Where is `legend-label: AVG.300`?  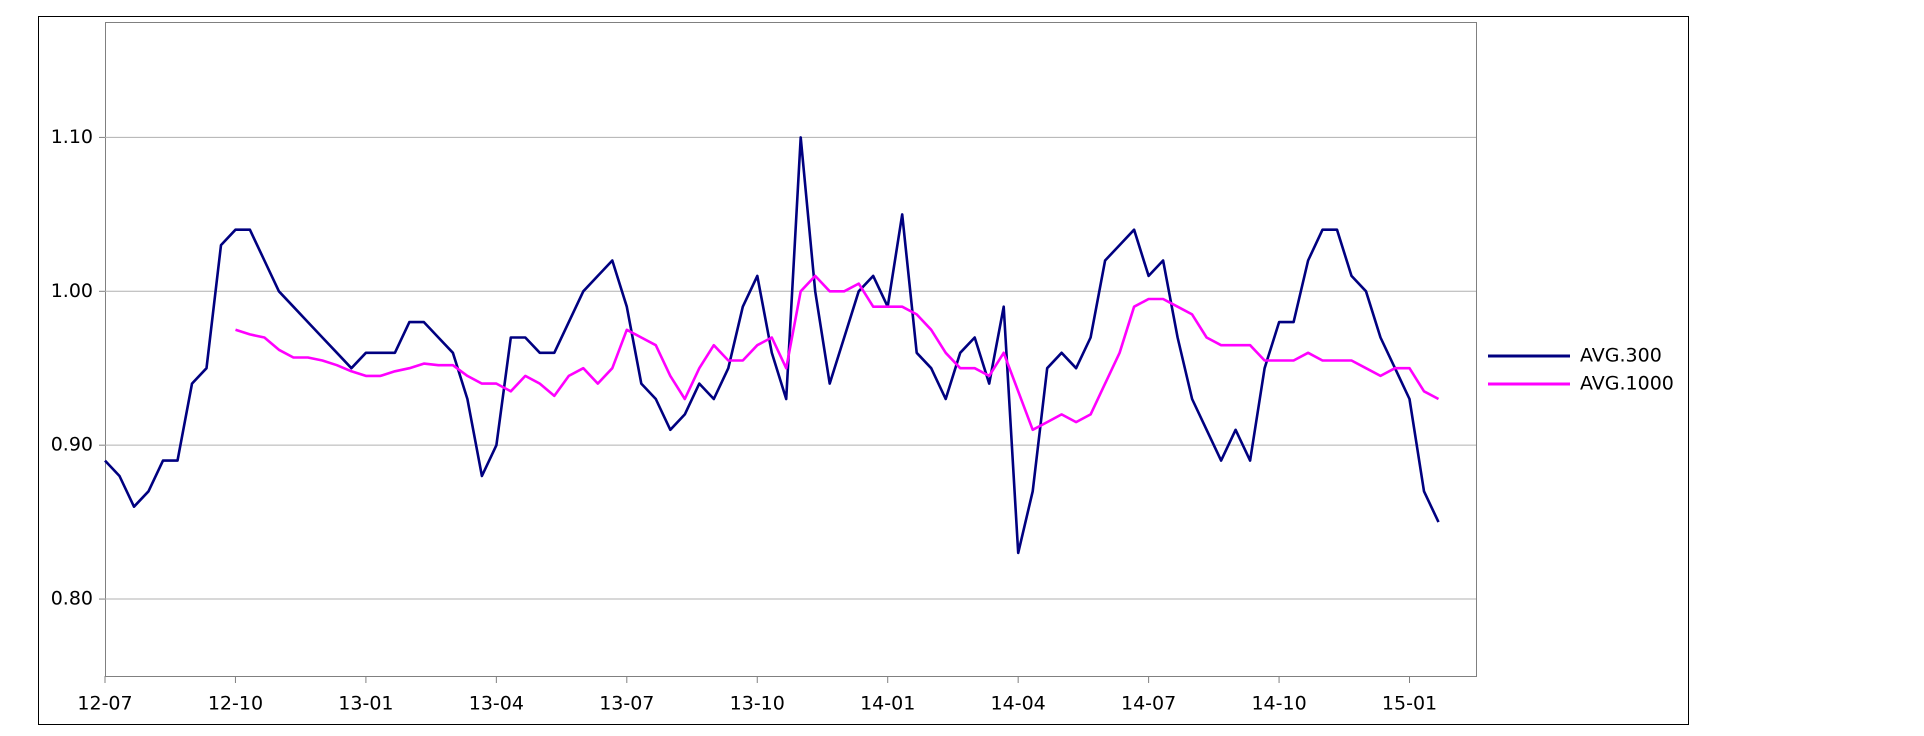 legend-label: AVG.300 is located at coordinates (1621, 356).